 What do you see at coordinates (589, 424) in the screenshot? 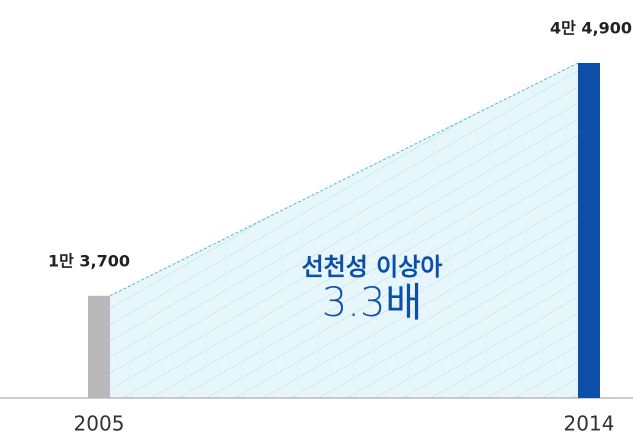
I see `x-tick-label: 2014` at bounding box center [589, 424].